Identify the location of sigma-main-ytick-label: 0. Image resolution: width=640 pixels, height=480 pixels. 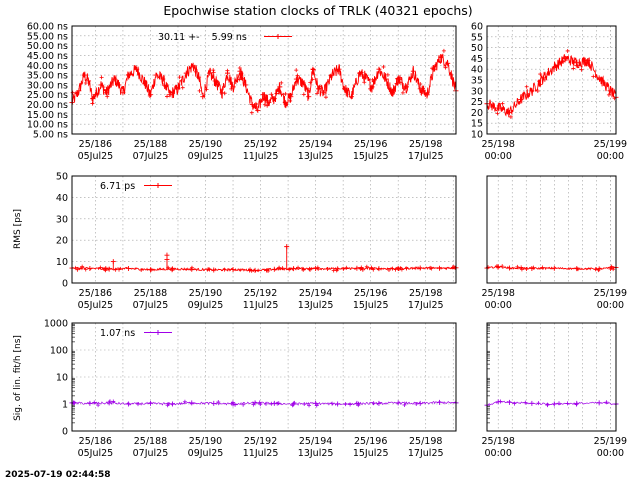
(65, 432).